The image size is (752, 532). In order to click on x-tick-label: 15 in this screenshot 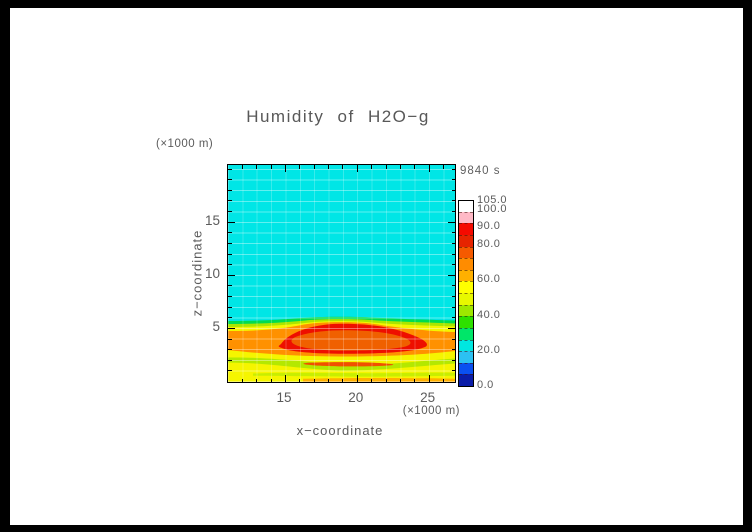, I will do `click(284, 397)`.